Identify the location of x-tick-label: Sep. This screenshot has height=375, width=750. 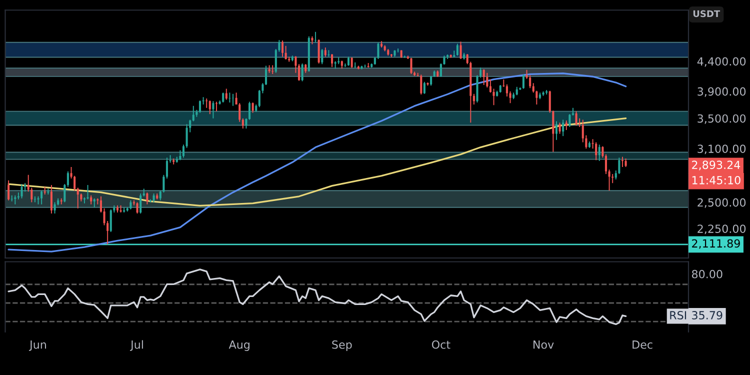
(342, 345).